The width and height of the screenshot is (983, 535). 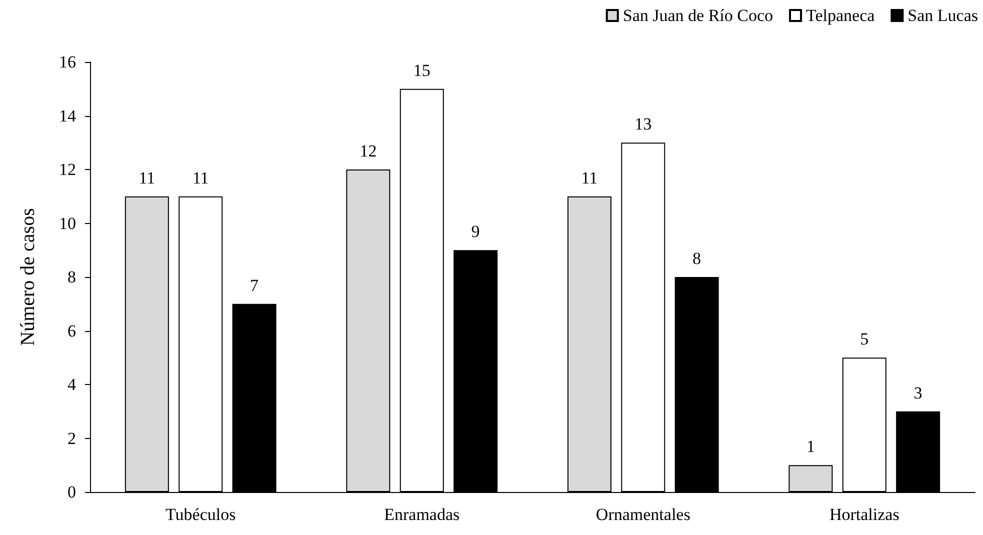 I want to click on y-axis-title: Número de casos, so click(x=28, y=277).